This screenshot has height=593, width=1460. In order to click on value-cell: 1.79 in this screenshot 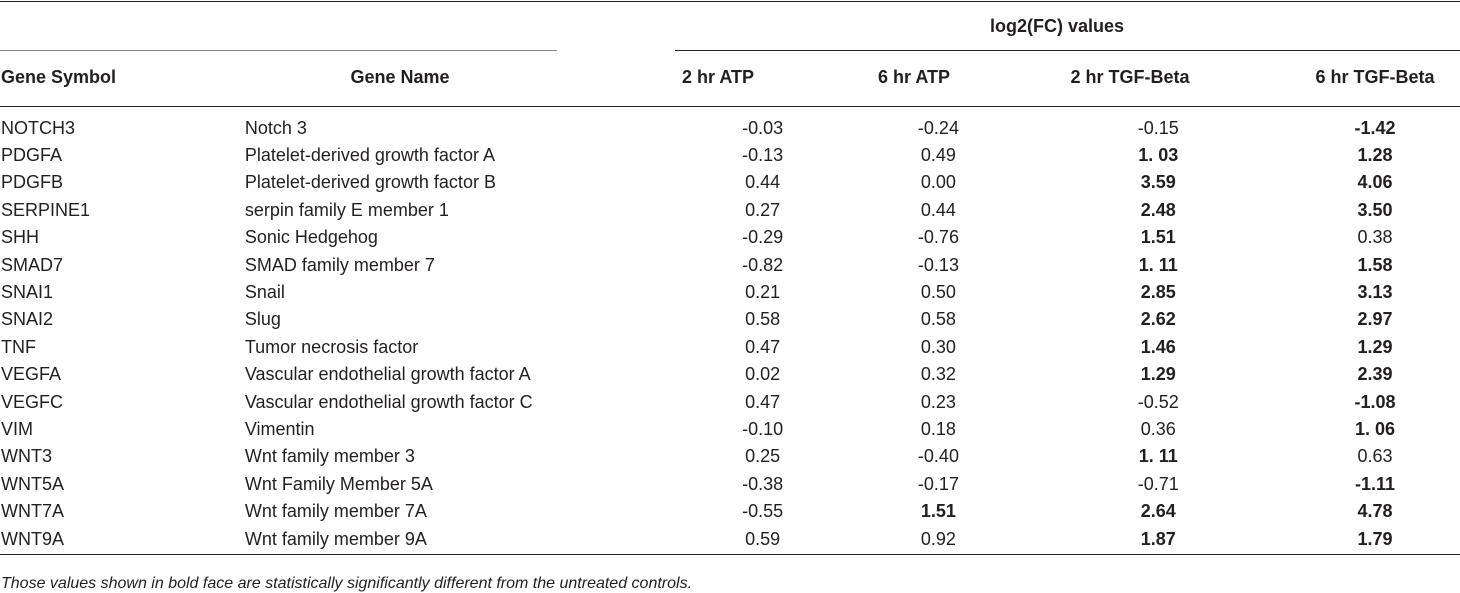, I will do `click(1375, 538)`.